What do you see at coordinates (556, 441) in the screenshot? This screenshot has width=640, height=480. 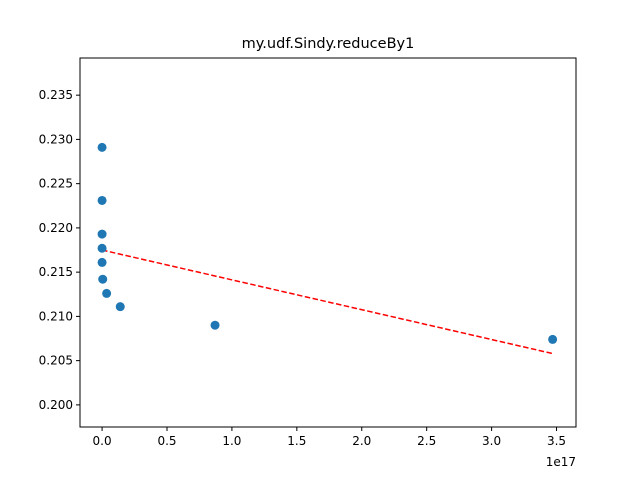 I see `x-tick-label: 3.5` at bounding box center [556, 441].